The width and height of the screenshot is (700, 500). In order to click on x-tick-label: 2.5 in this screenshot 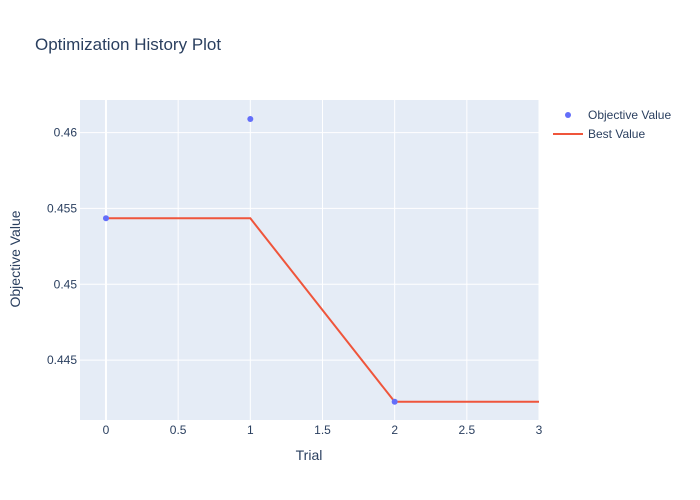, I will do `click(466, 430)`.